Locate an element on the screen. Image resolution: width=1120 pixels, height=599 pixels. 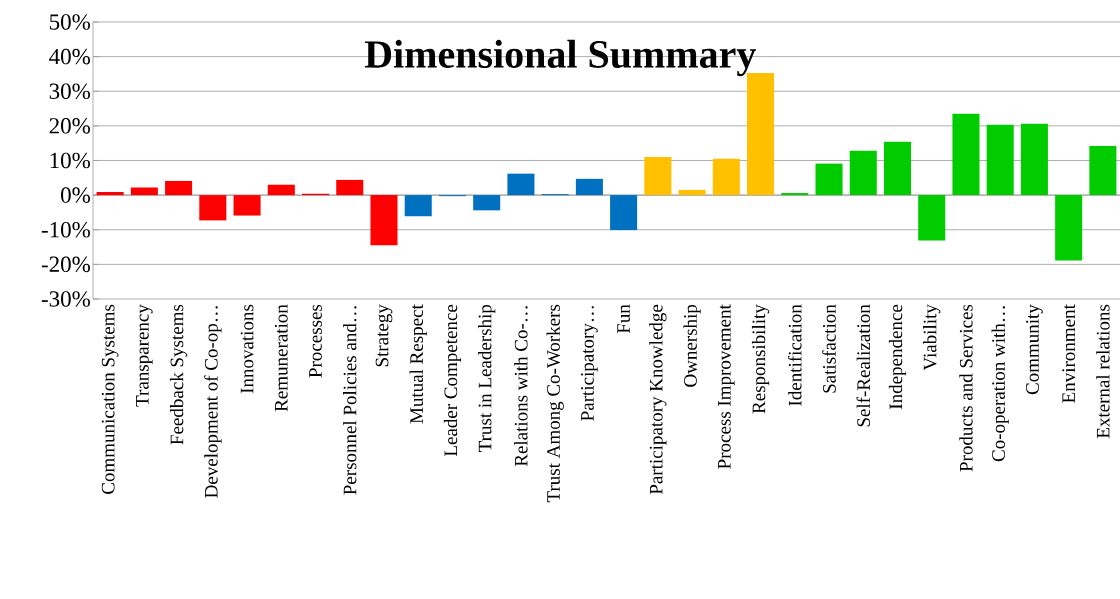
x-tick-label: Identification is located at coordinates (795, 355).